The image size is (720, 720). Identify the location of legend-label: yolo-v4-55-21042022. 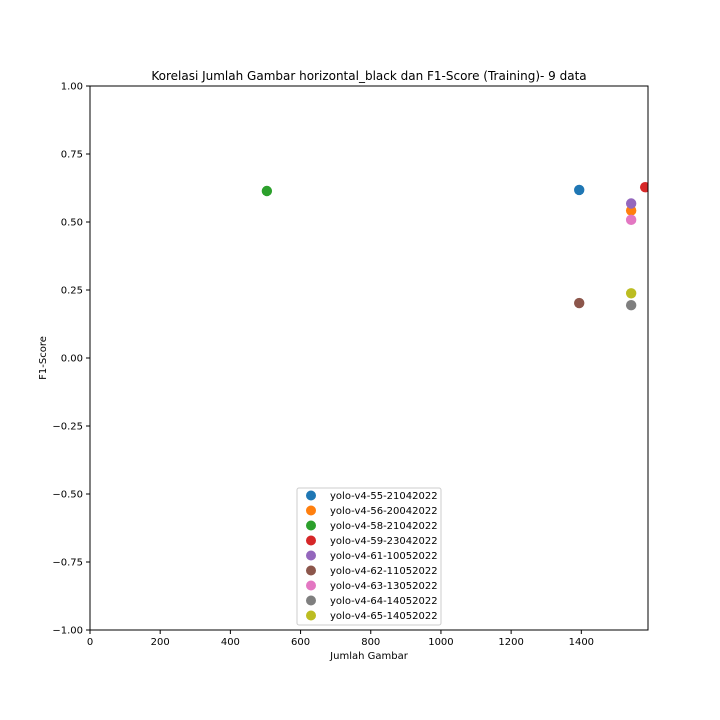
(384, 496).